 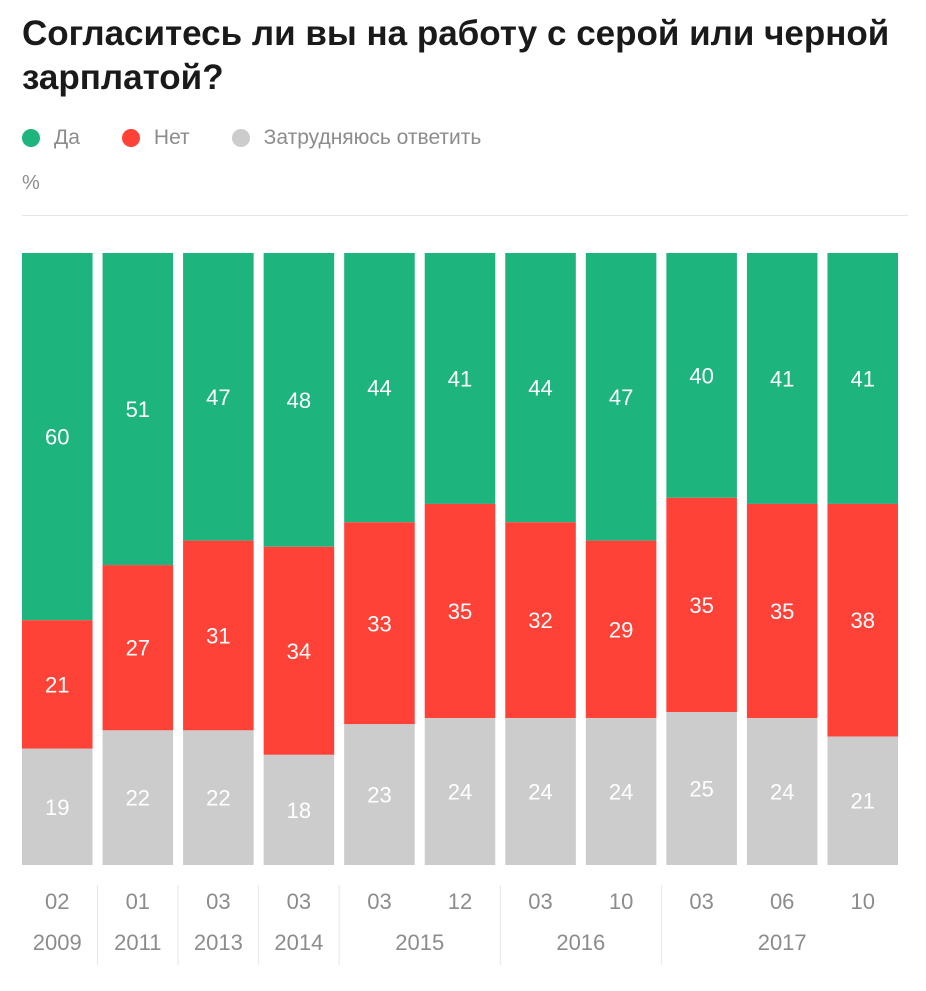 What do you see at coordinates (419, 942) in the screenshot?
I see `x-tick-year: 2015` at bounding box center [419, 942].